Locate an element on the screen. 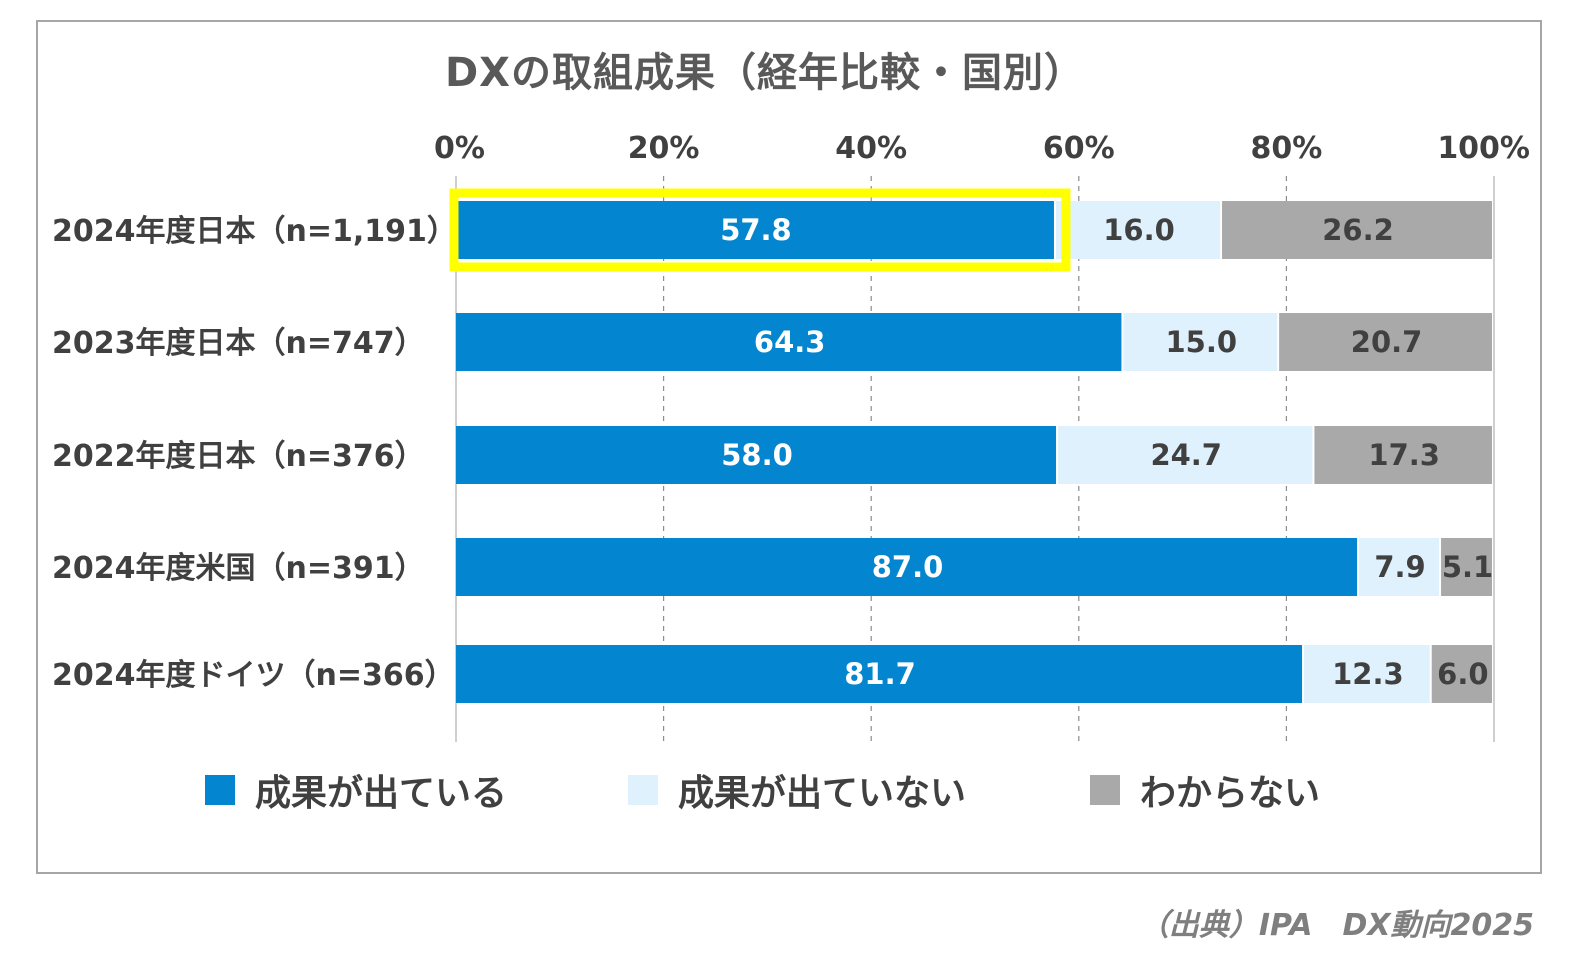  legend-label-achieved: 成果が出ている is located at coordinates (381, 793).